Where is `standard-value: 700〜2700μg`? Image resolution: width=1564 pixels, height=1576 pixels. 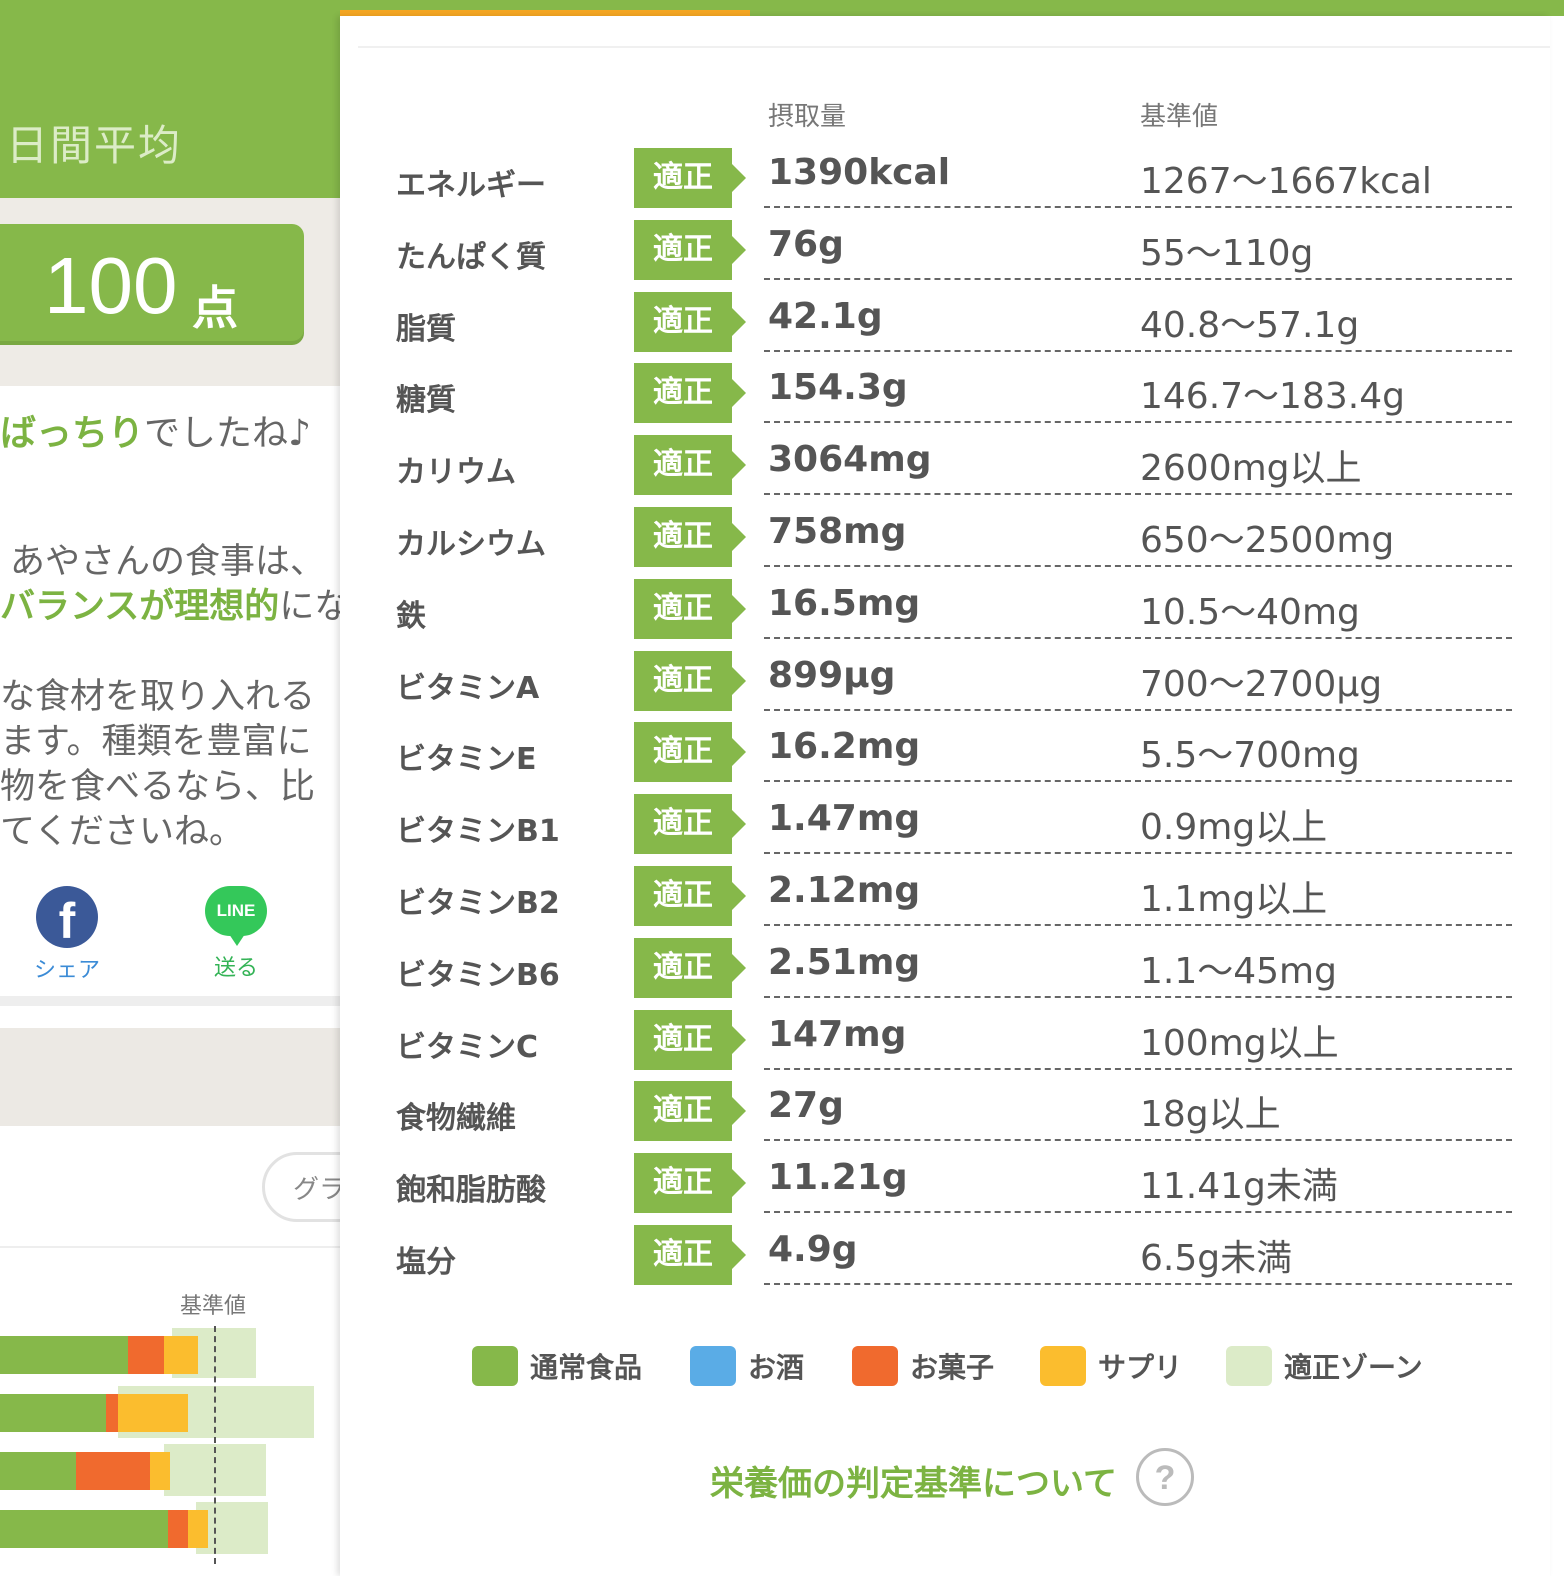
standard-value: 700〜2700μg is located at coordinates (1261, 684).